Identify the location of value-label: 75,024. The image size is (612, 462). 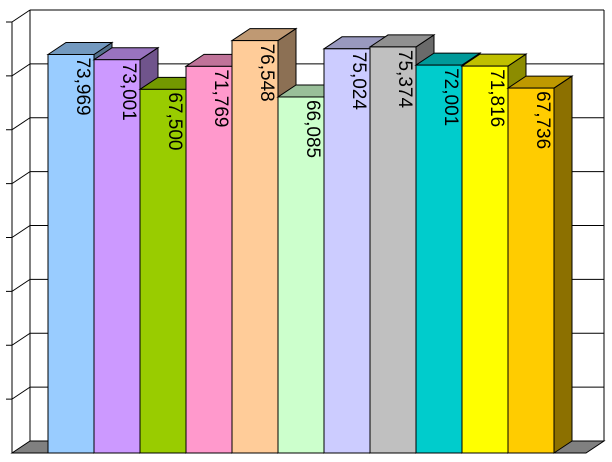
(358, 81).